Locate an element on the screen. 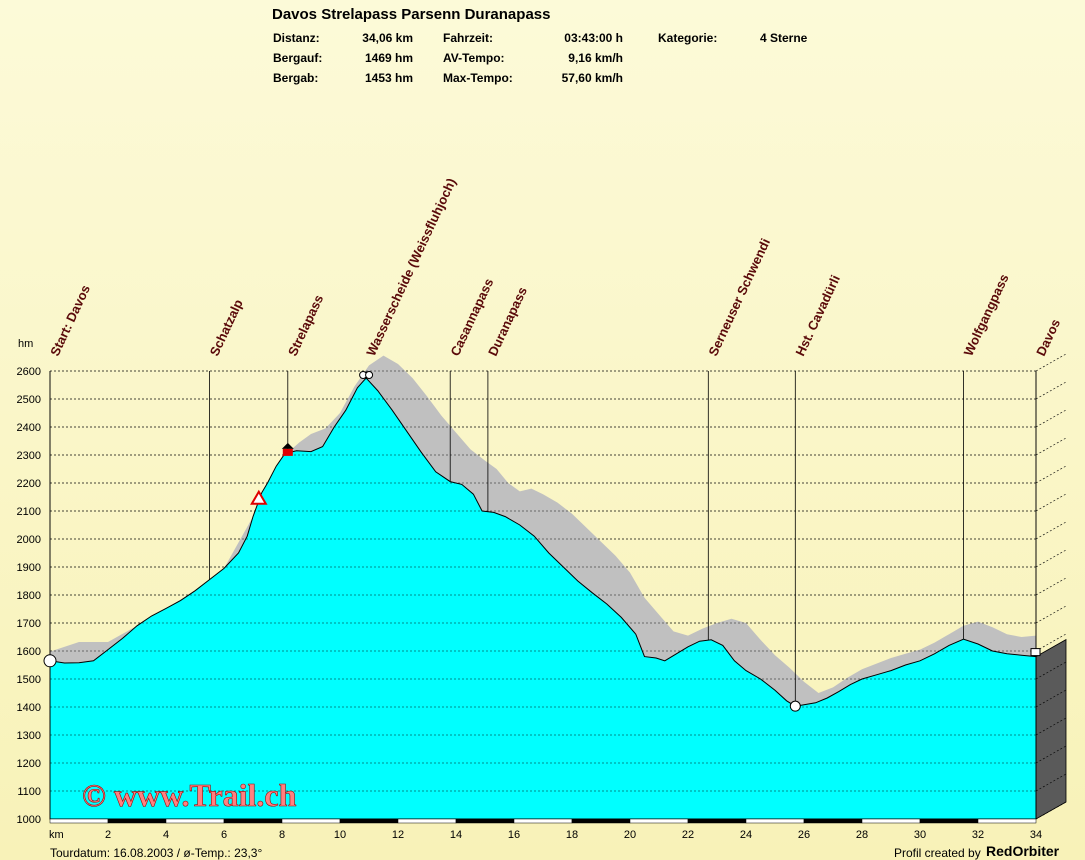 The width and height of the screenshot is (1085, 860). y-tick-label: 2100 is located at coordinates (29, 512).